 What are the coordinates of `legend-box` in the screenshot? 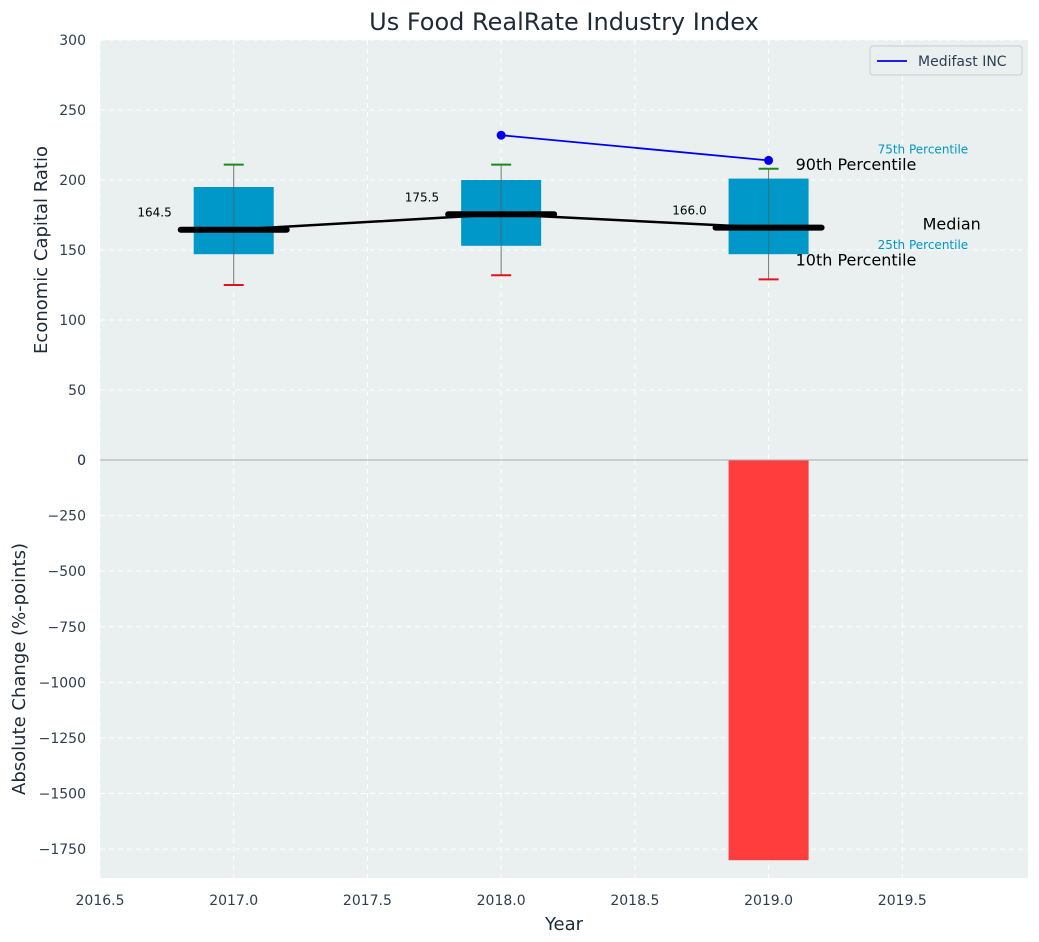 It's located at (946, 60).